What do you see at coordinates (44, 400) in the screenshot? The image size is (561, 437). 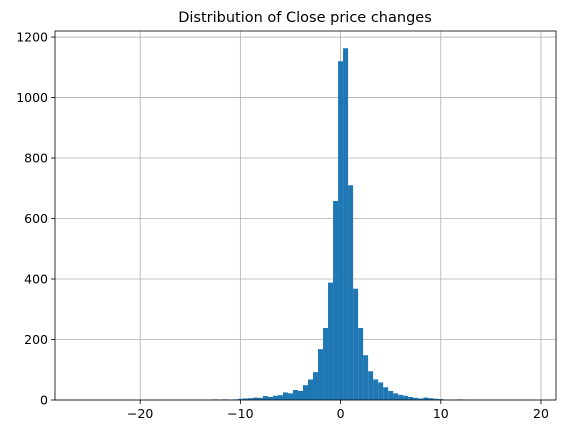 I see `y-tick-label: 0` at bounding box center [44, 400].